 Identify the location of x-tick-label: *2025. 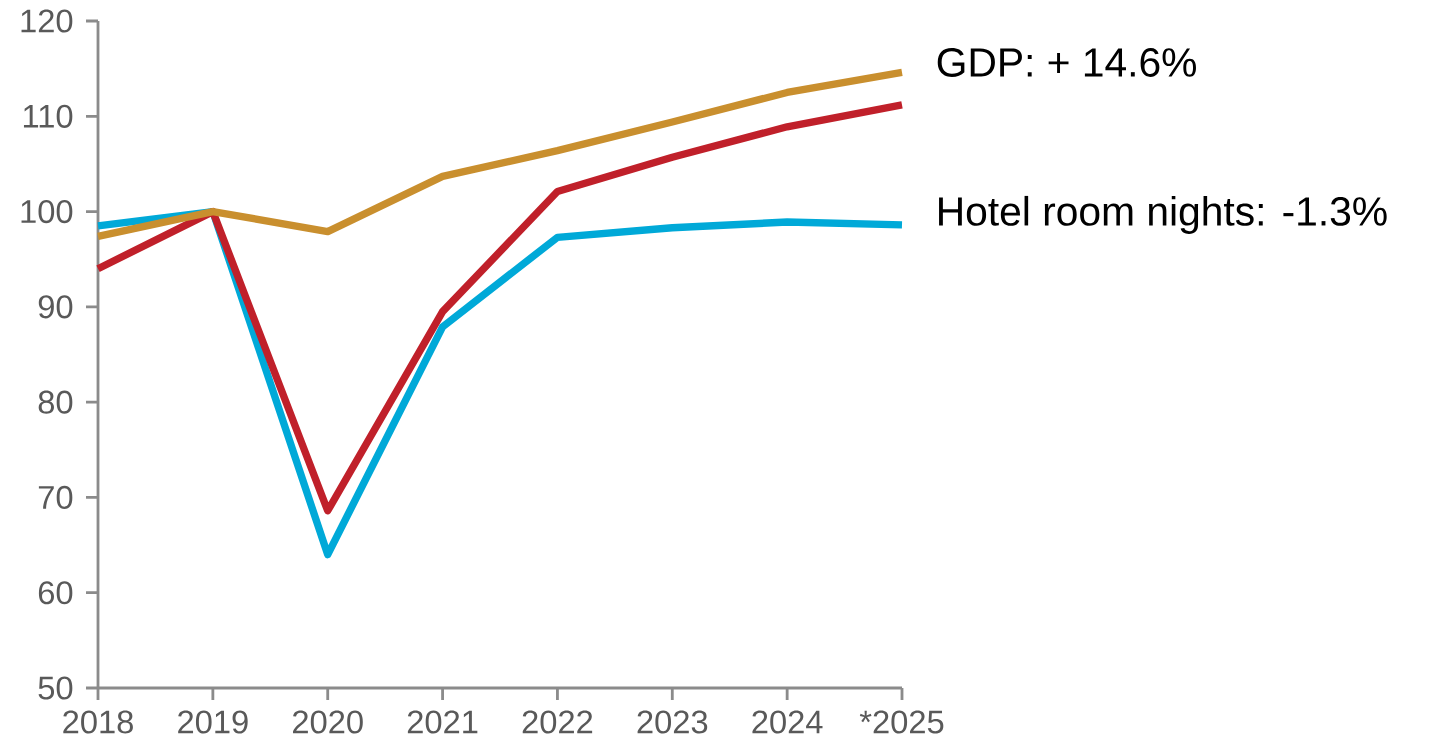
(901, 722).